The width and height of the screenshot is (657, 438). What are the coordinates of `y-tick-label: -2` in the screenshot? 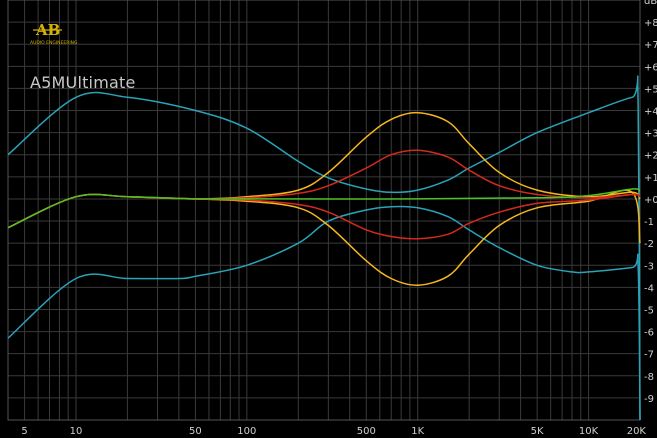 It's located at (649, 244).